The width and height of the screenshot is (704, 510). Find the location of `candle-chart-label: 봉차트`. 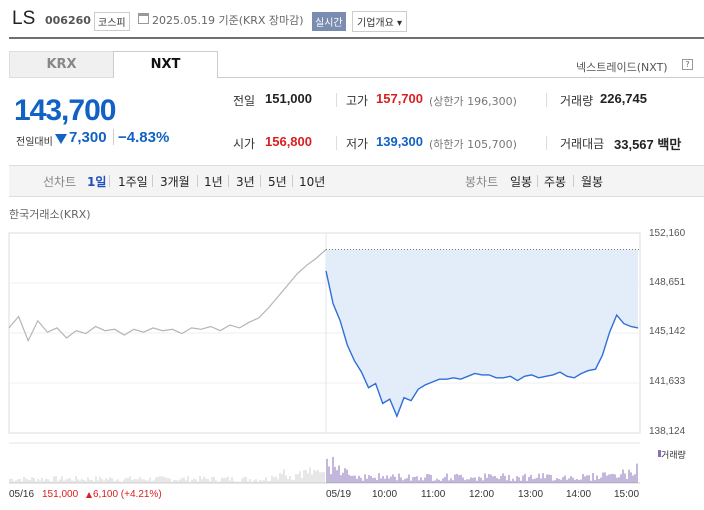

candle-chart-label: 봉차트 is located at coordinates (482, 182).